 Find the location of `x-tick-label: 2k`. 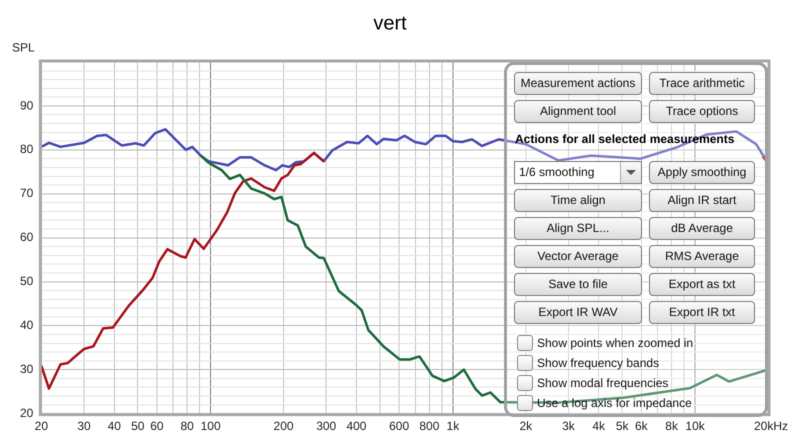

x-tick-label: 2k is located at coordinates (526, 426).